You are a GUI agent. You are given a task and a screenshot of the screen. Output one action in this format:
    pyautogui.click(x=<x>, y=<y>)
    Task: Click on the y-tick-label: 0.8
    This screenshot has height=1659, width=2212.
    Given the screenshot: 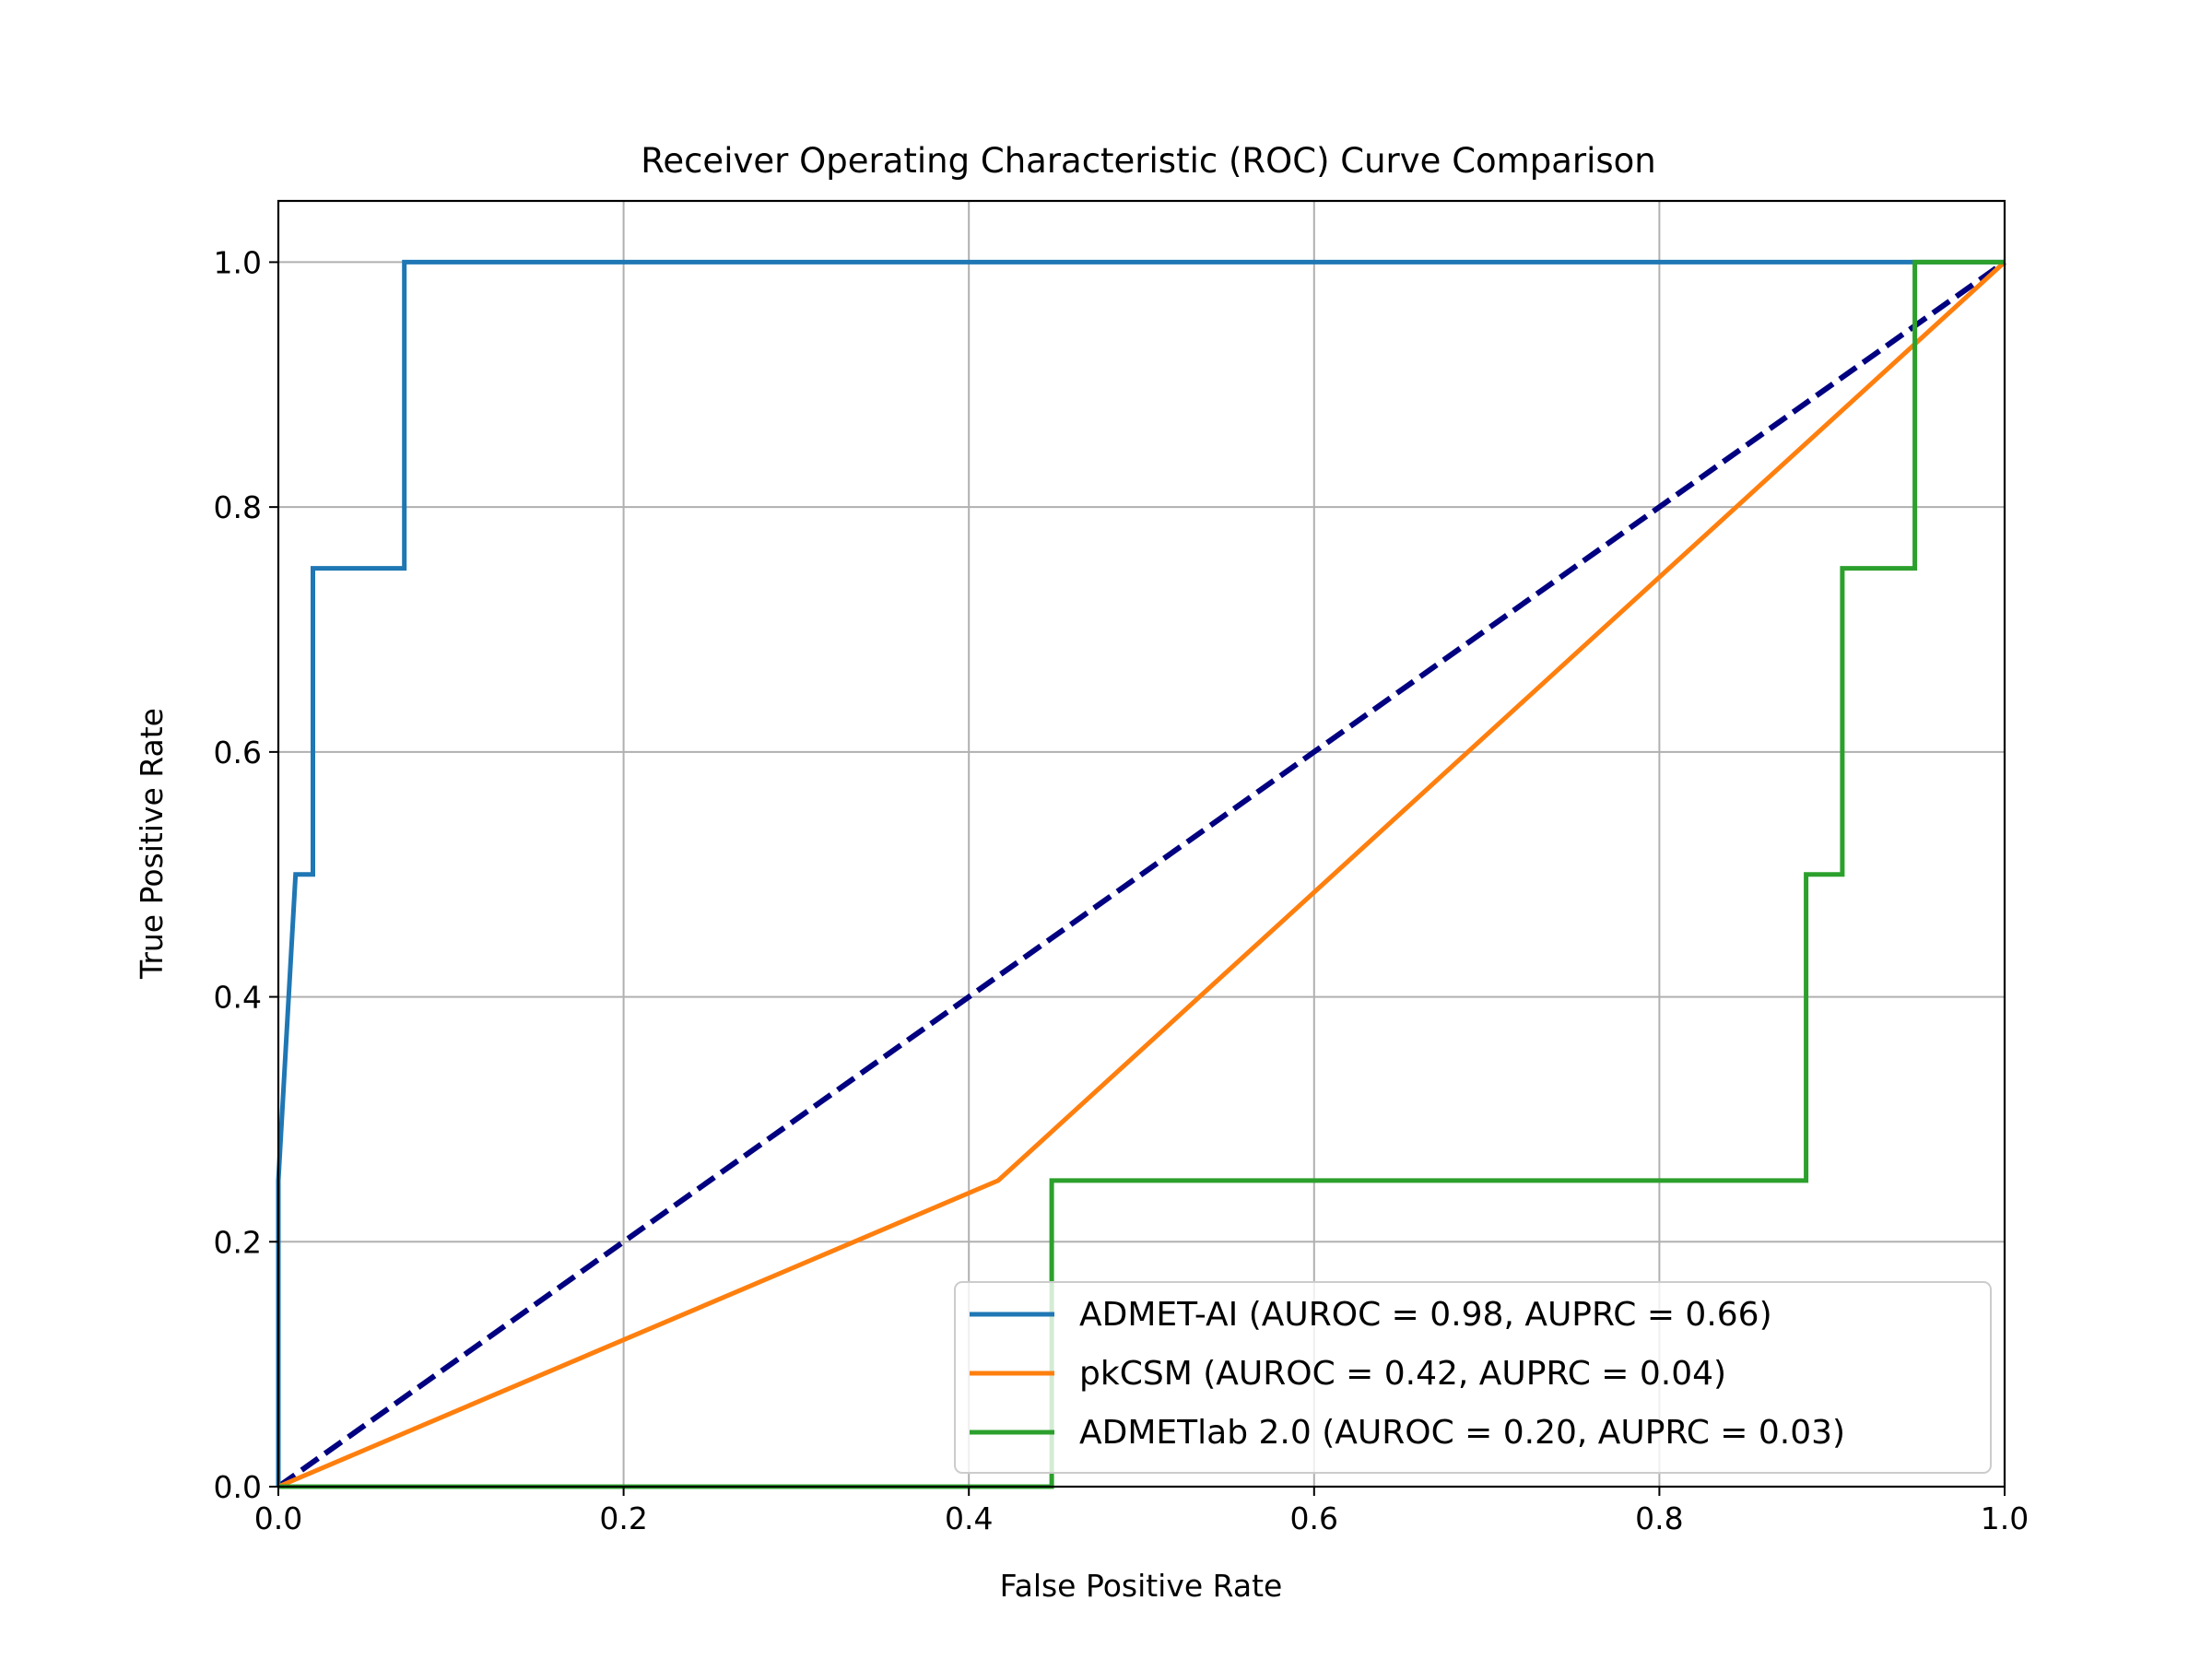 What is the action you would take?
    pyautogui.click(x=238, y=507)
    